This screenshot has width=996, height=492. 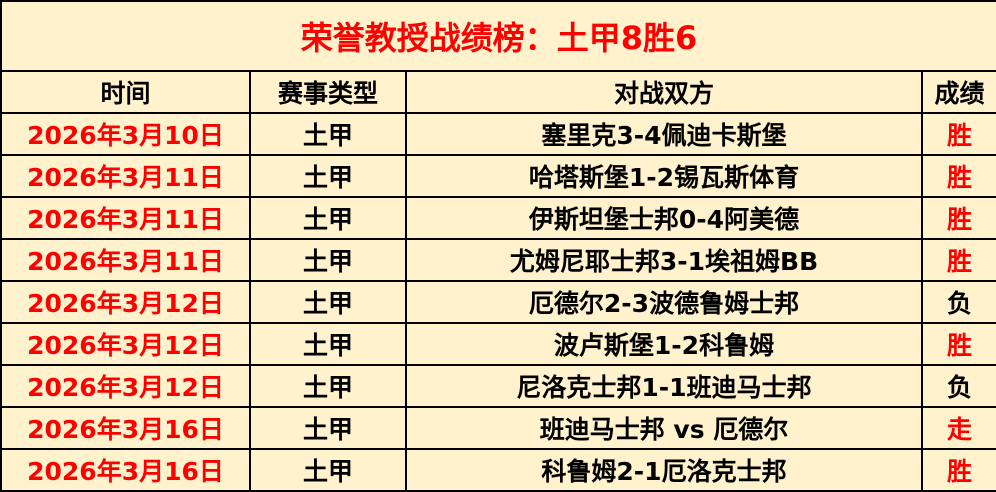 I want to click on match-cell: 塞里克3-4佩迪卡斯堡, so click(x=664, y=134).